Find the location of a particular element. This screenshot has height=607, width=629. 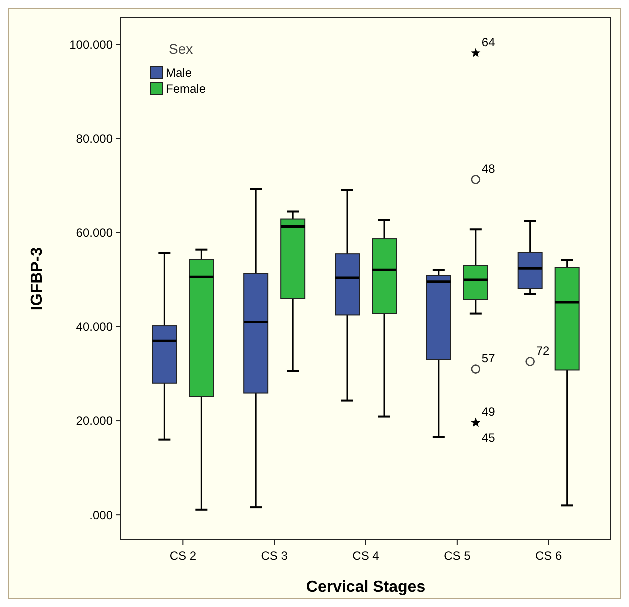

legend-label: Male is located at coordinates (179, 73).